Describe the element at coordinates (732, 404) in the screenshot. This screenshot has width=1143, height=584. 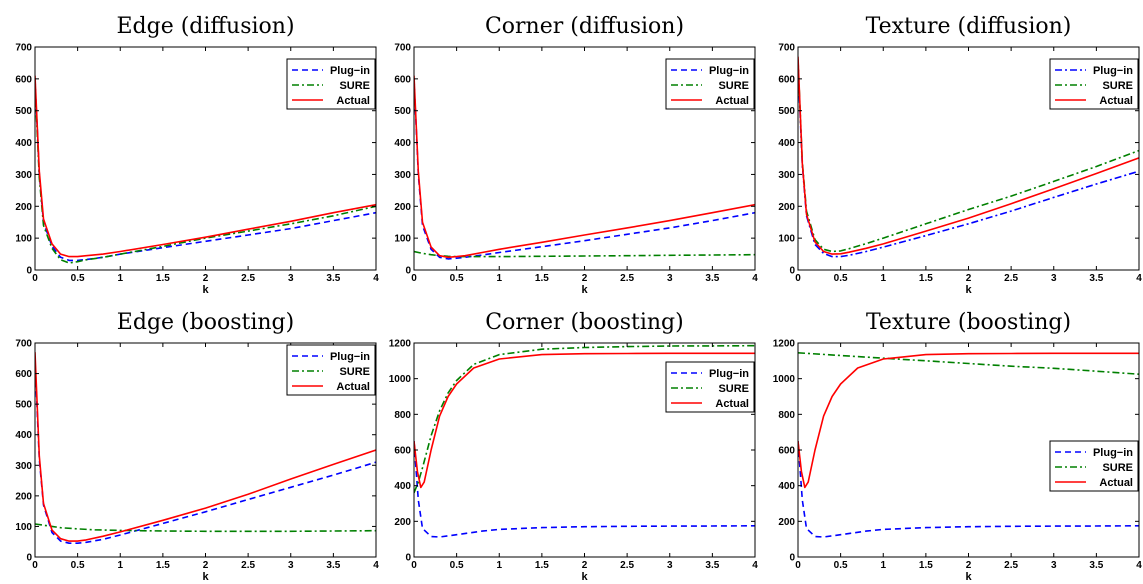
I see `legend-label: Actual` at that location.